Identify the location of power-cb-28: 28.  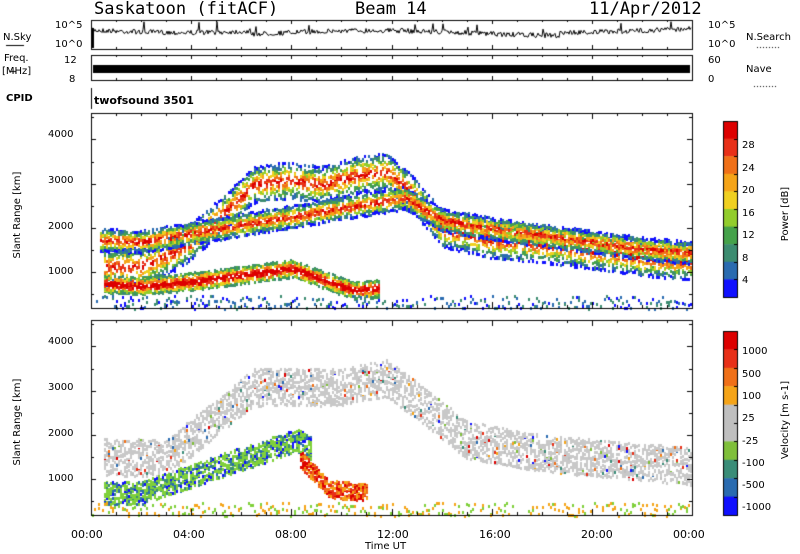
(748, 145).